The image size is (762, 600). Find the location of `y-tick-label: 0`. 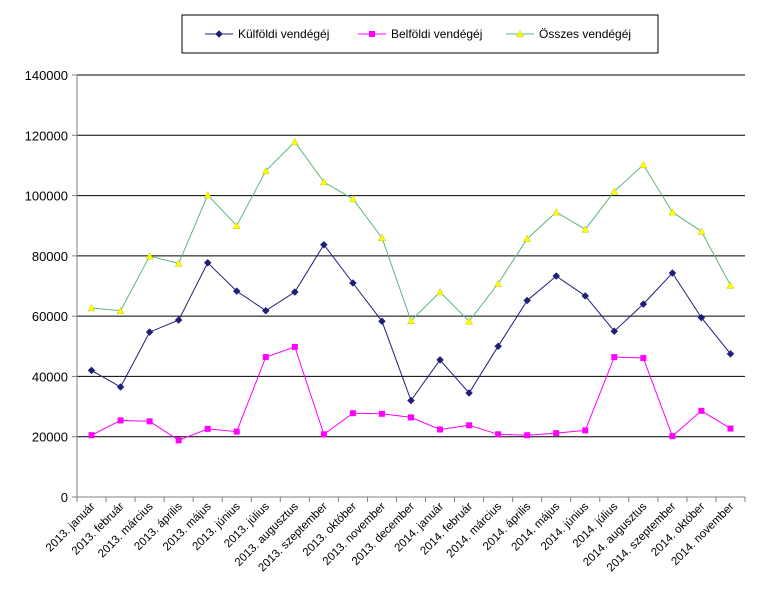

y-tick-label: 0 is located at coordinates (64, 497).